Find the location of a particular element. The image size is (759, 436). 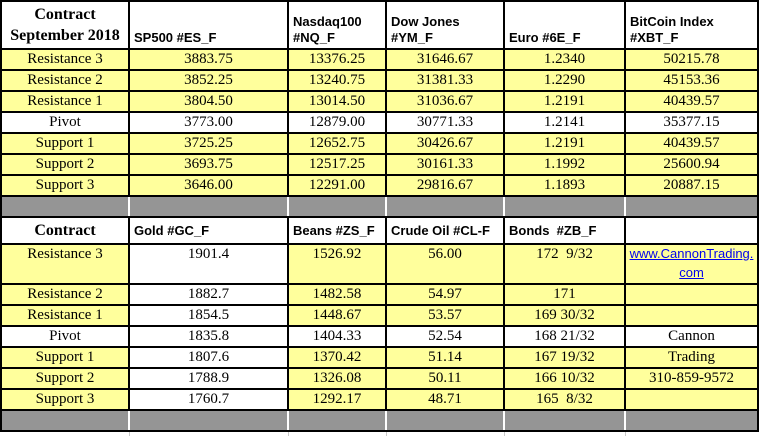

value-cell: 13240.75 is located at coordinates (337, 80).